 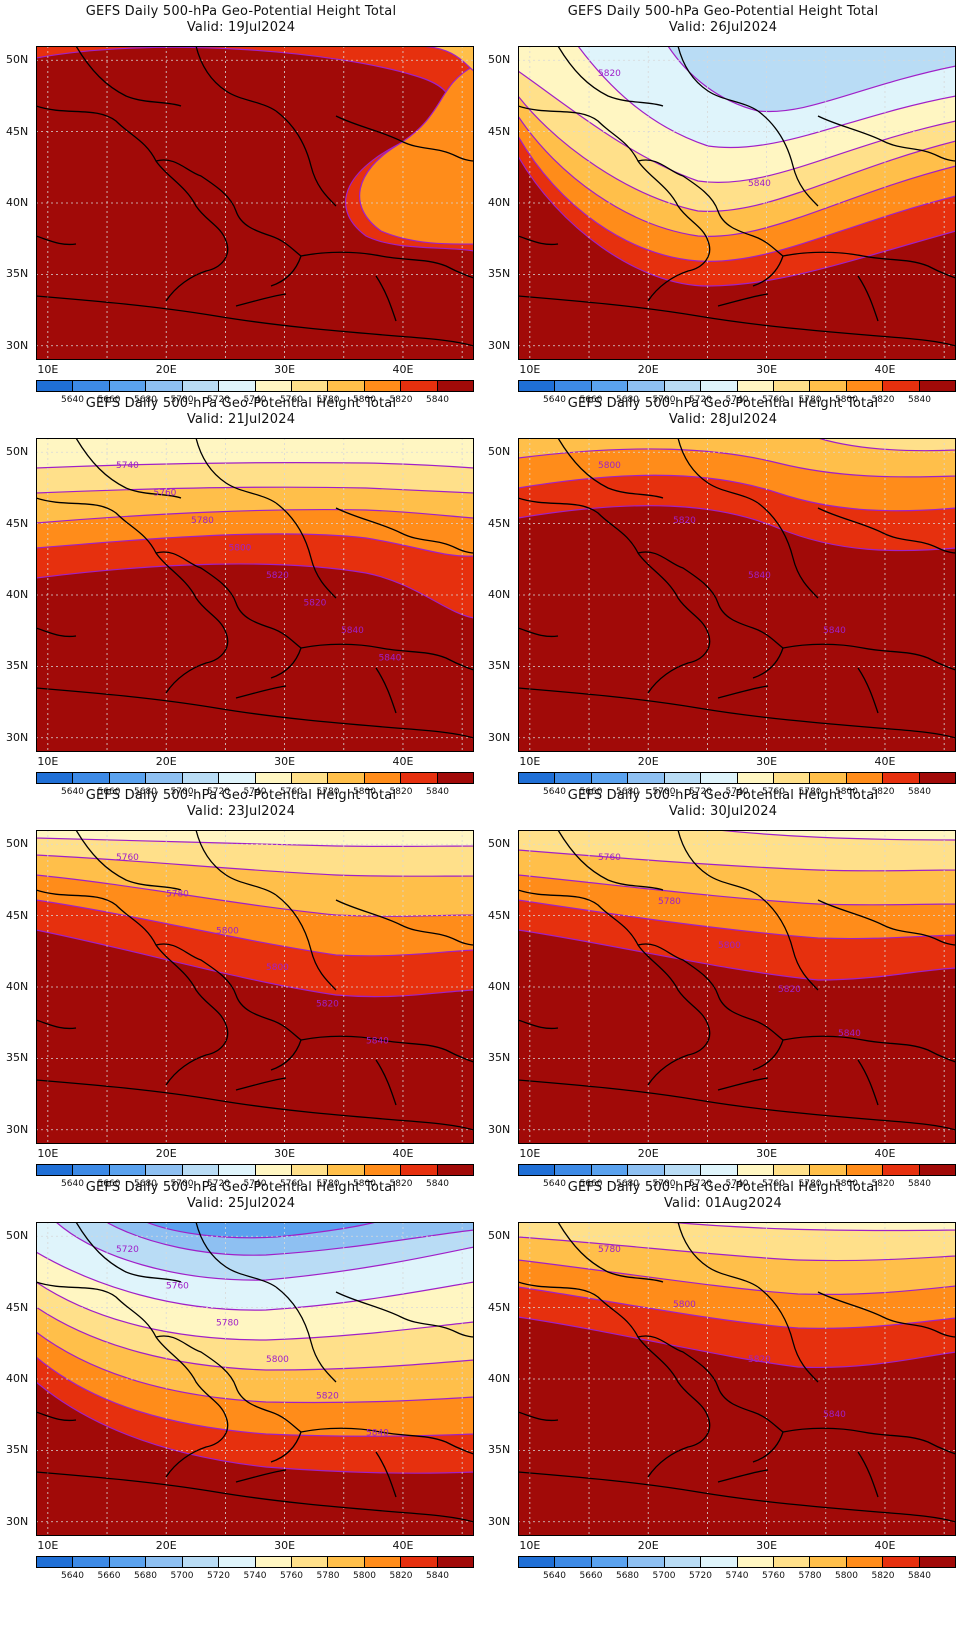 What do you see at coordinates (530, 1545) in the screenshot?
I see `lon-tick-label: 10E` at bounding box center [530, 1545].